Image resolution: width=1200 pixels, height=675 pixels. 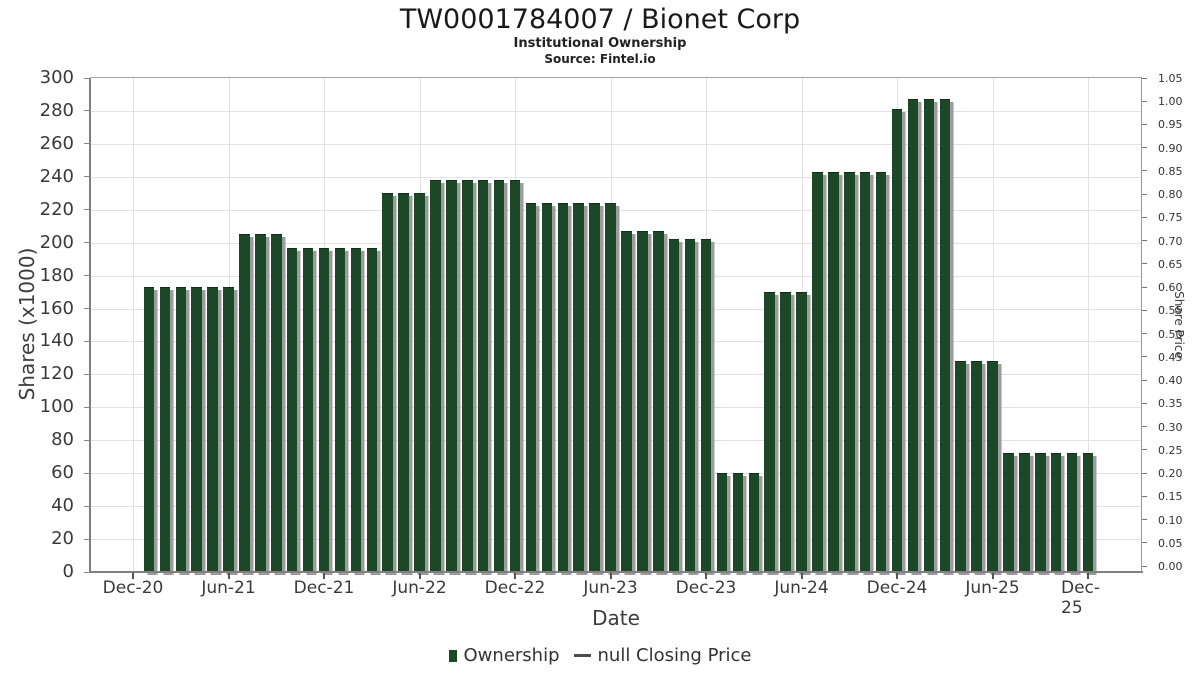 What do you see at coordinates (56, 143) in the screenshot?
I see `y-axis-left-tick-label: 260` at bounding box center [56, 143].